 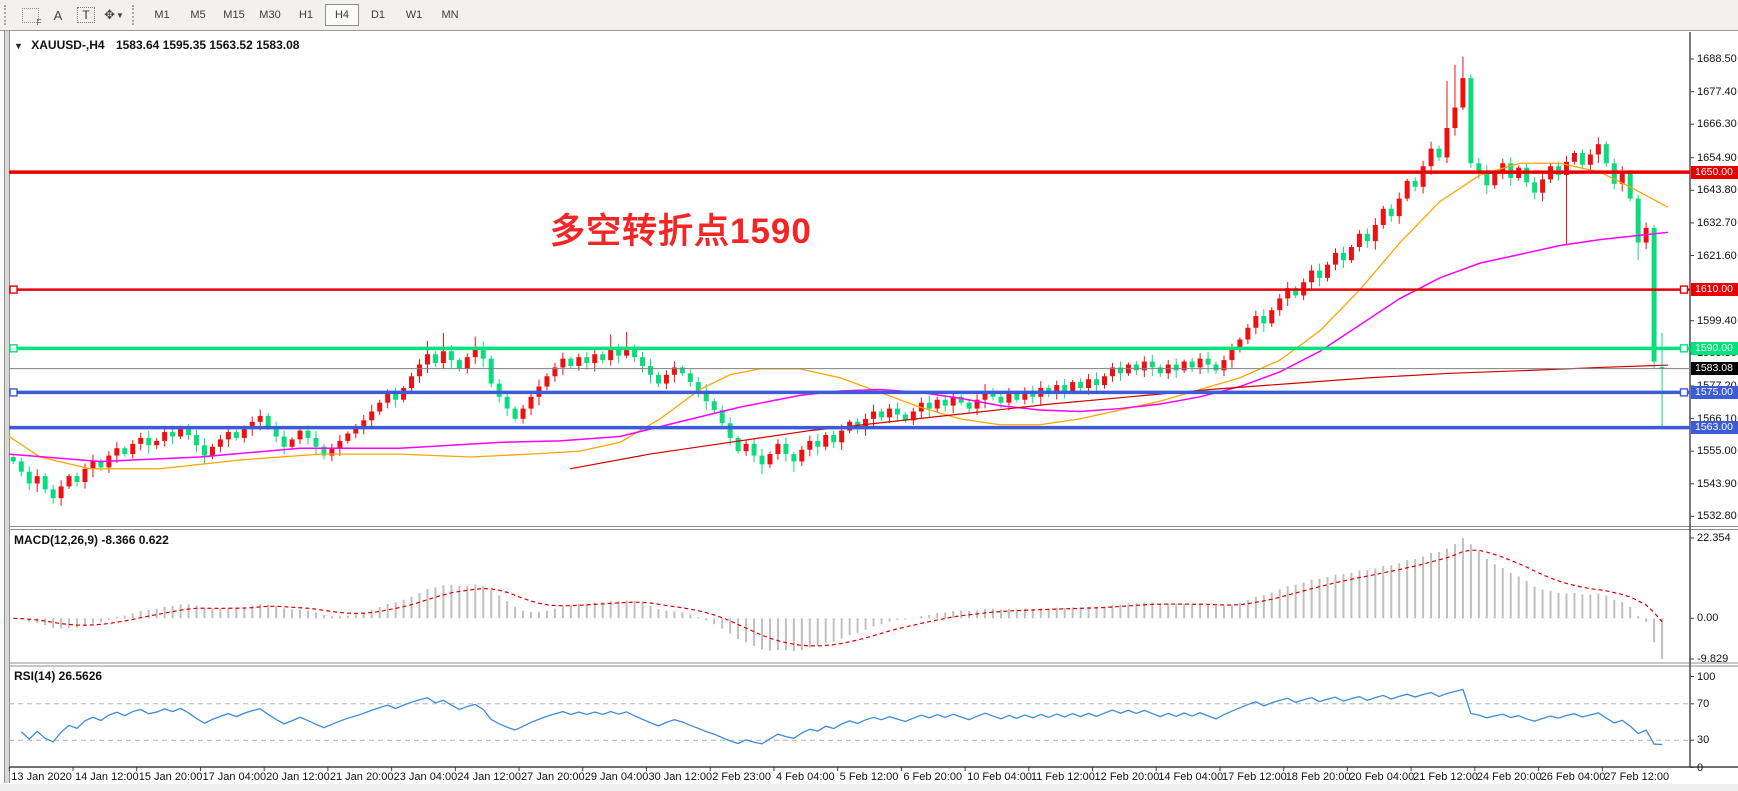 I want to click on text-label-a-icon: A, so click(x=58, y=15).